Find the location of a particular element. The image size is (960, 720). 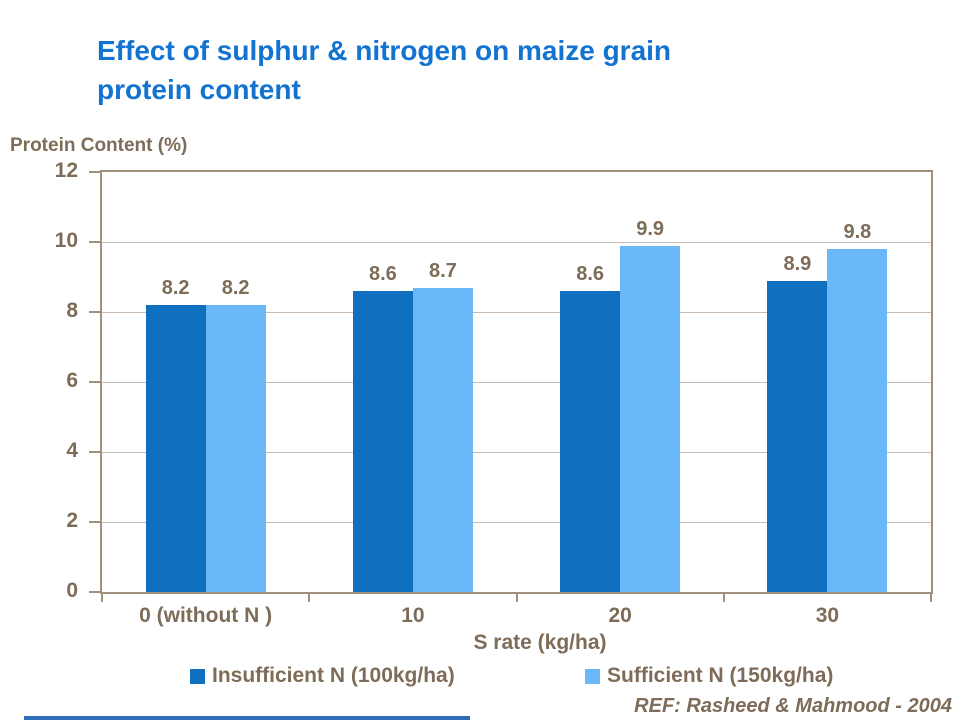

y-axis-title: Protein Content (%) is located at coordinates (99, 145).